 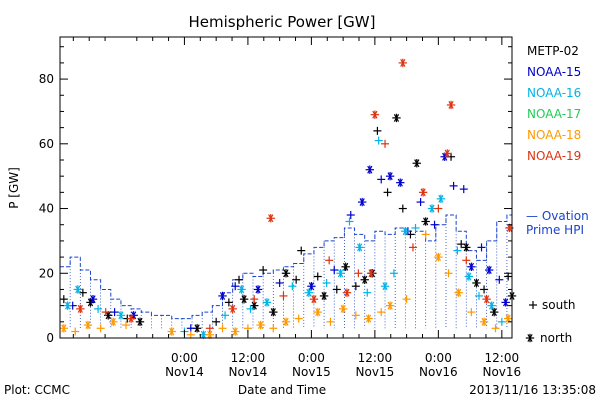 What do you see at coordinates (50, 338) in the screenshot?
I see `y-tick-label: 0` at bounding box center [50, 338].